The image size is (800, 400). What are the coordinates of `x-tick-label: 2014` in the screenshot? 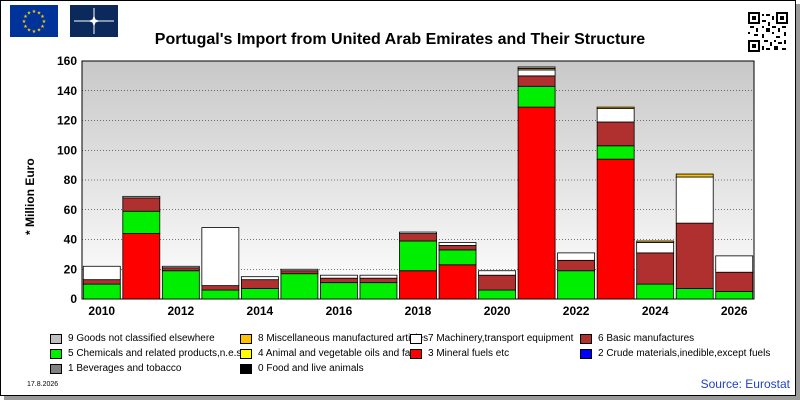 It's located at (260, 311).